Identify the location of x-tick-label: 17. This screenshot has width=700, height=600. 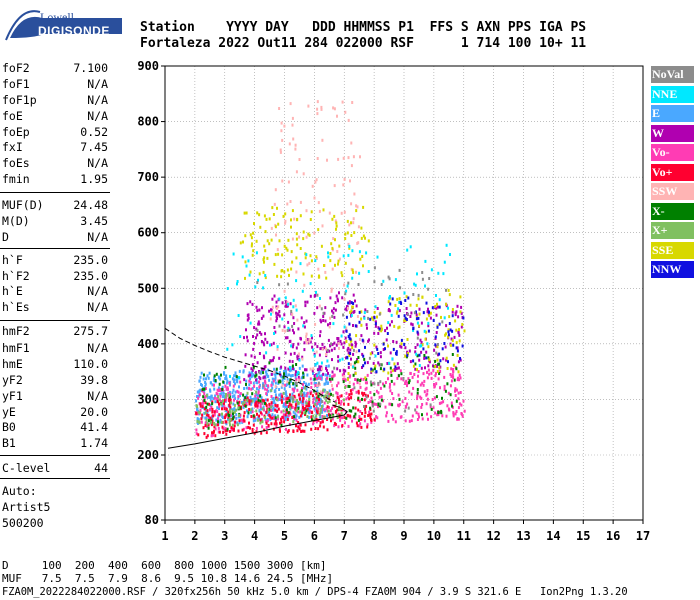
(643, 536).